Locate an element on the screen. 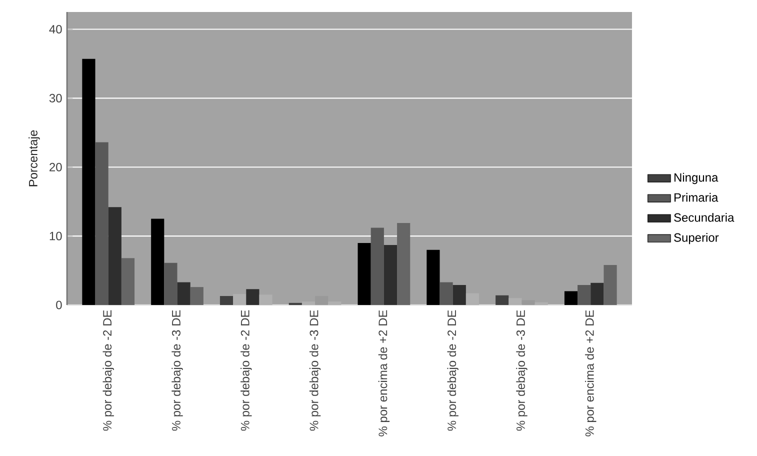  y-tick-label: 0 is located at coordinates (59, 305).